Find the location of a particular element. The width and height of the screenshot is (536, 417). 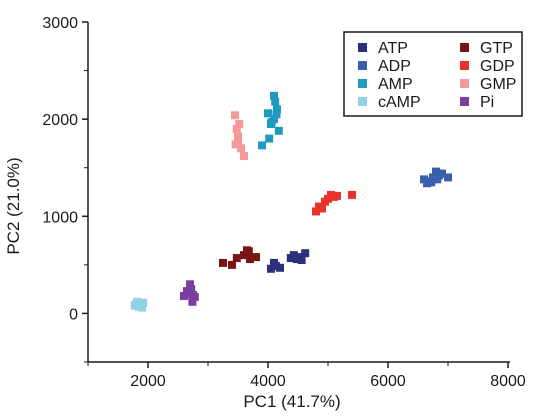

y-tick-label: 1000 is located at coordinates (60, 217).